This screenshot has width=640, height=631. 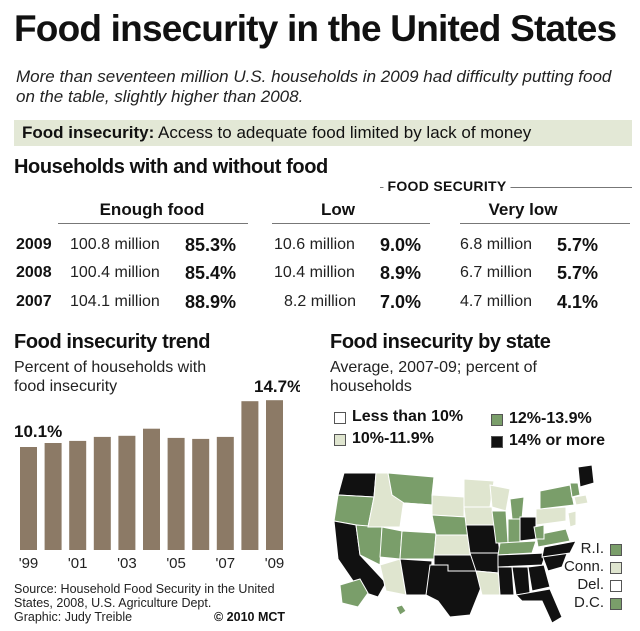 I want to click on trend-bar-'07, so click(x=225, y=493).